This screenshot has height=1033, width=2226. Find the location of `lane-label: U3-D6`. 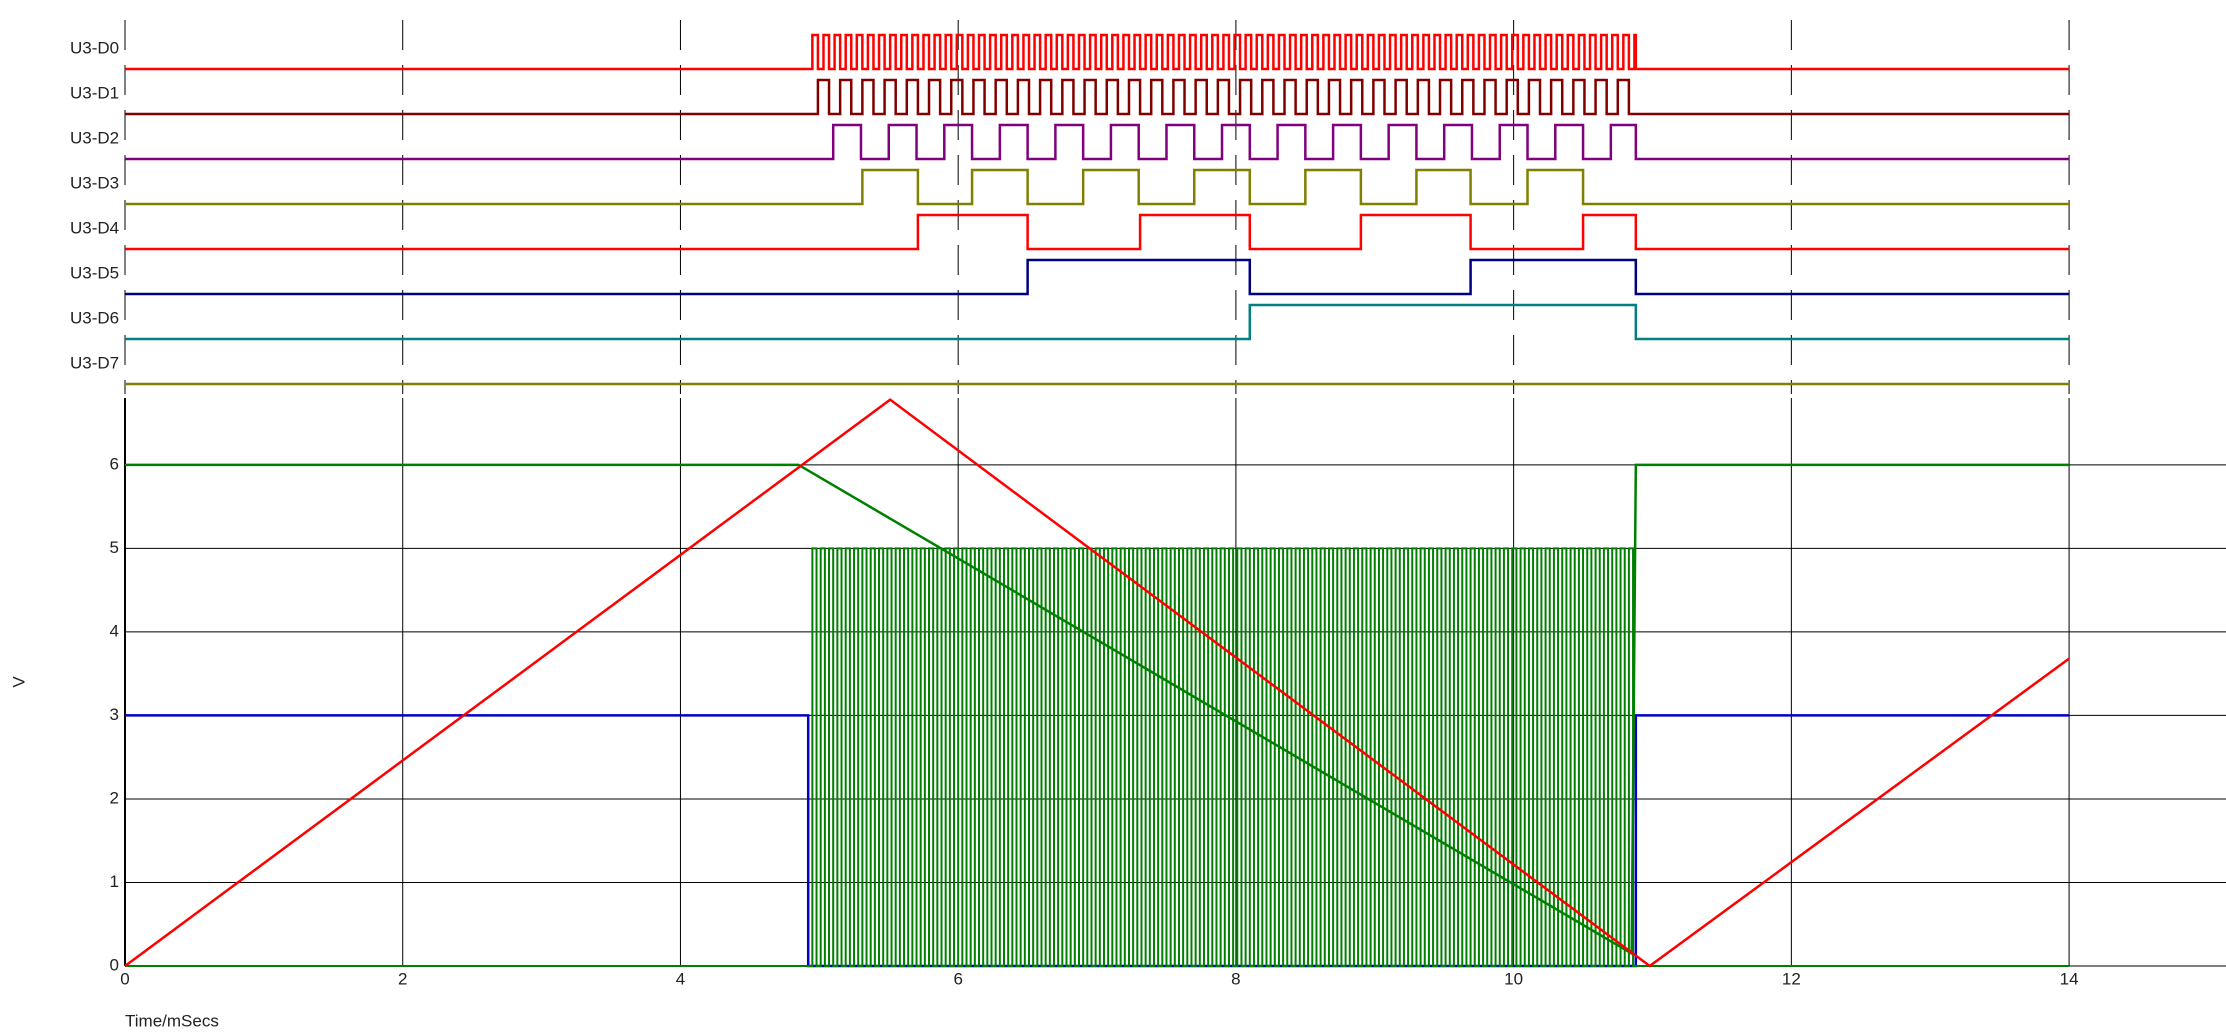

lane-label: U3-D6 is located at coordinates (94, 317).